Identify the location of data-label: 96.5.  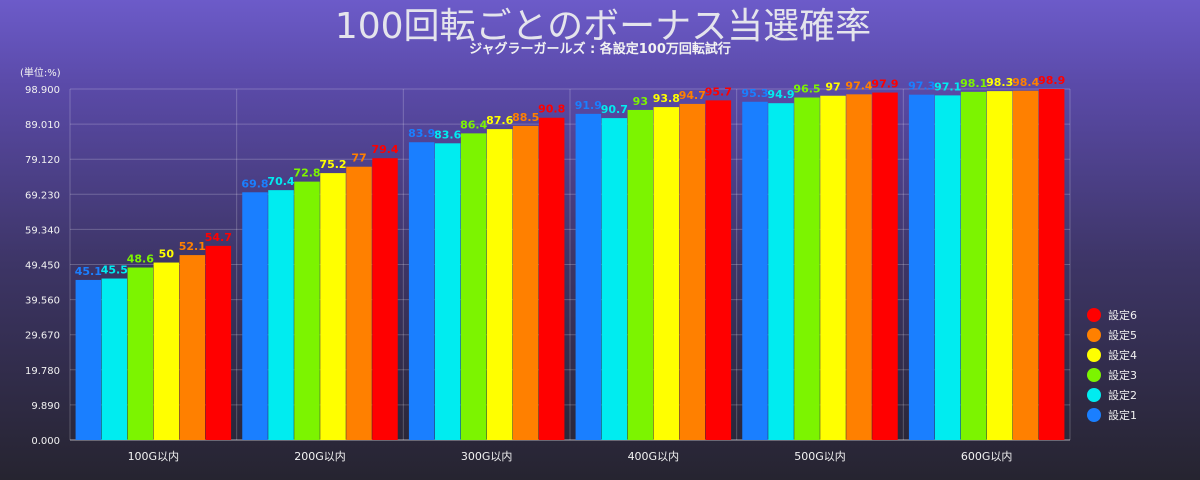
(806, 89).